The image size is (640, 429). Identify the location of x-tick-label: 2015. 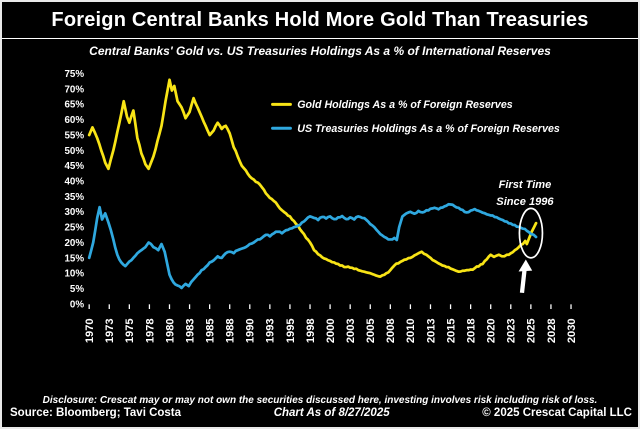
(451, 330).